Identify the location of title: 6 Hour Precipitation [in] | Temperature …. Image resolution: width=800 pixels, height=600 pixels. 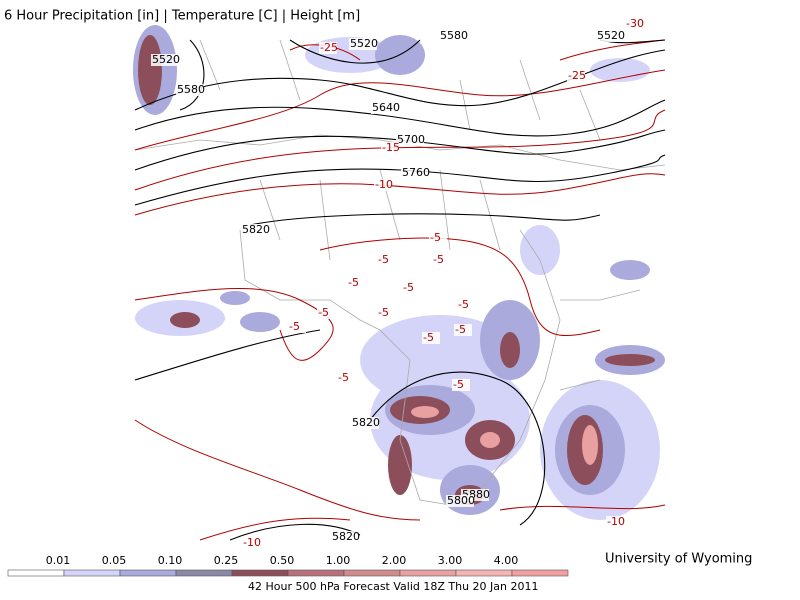
(182, 16).